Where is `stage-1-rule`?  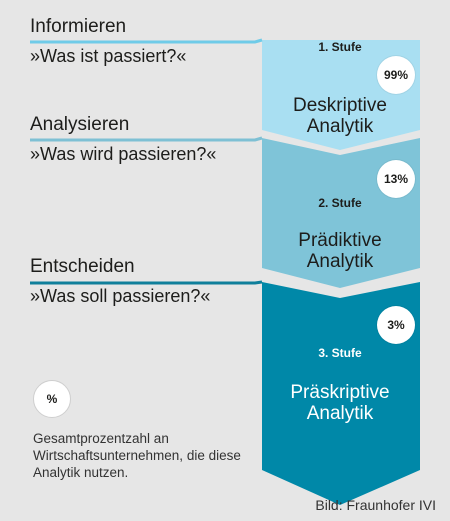 stage-1-rule is located at coordinates (146, 41).